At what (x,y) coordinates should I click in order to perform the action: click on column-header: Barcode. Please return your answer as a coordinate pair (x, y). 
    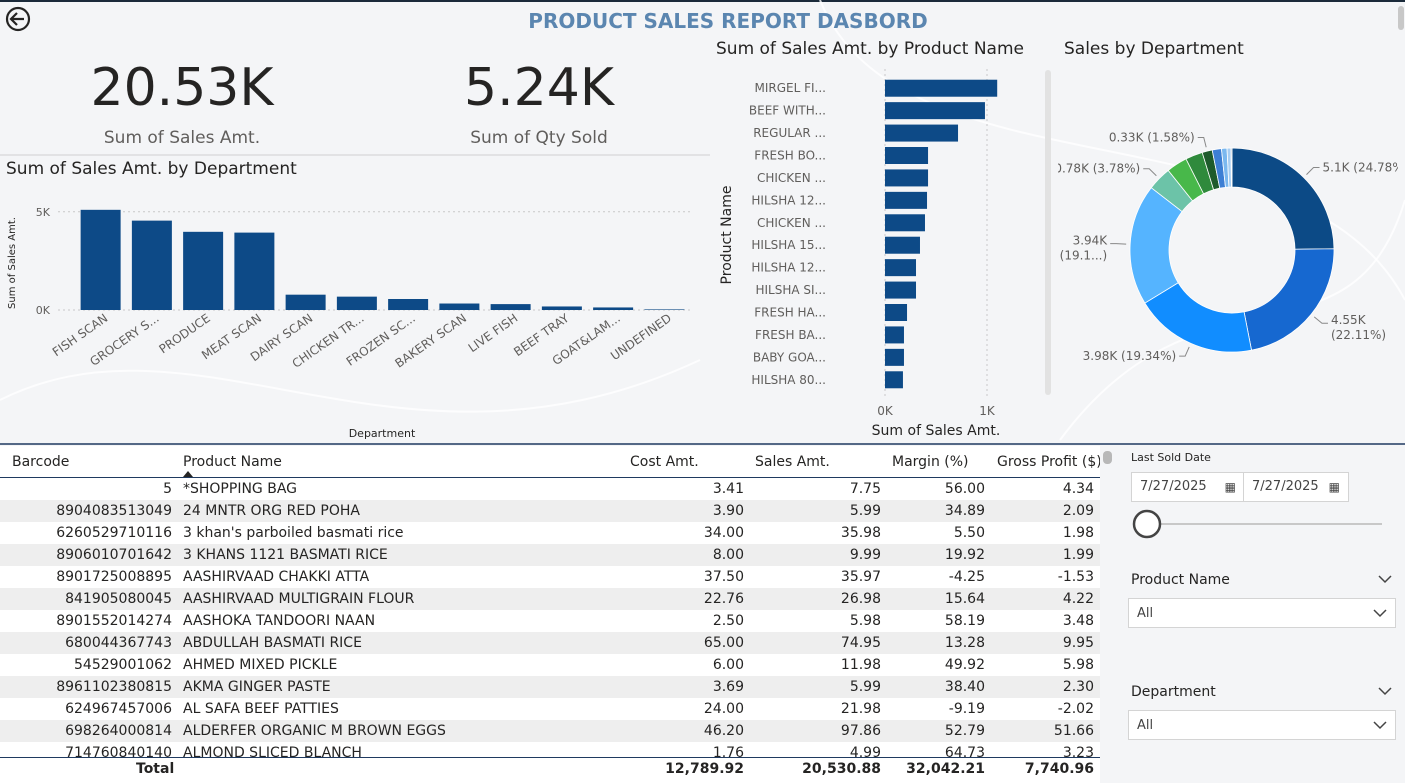
    Looking at the image, I should click on (41, 462).